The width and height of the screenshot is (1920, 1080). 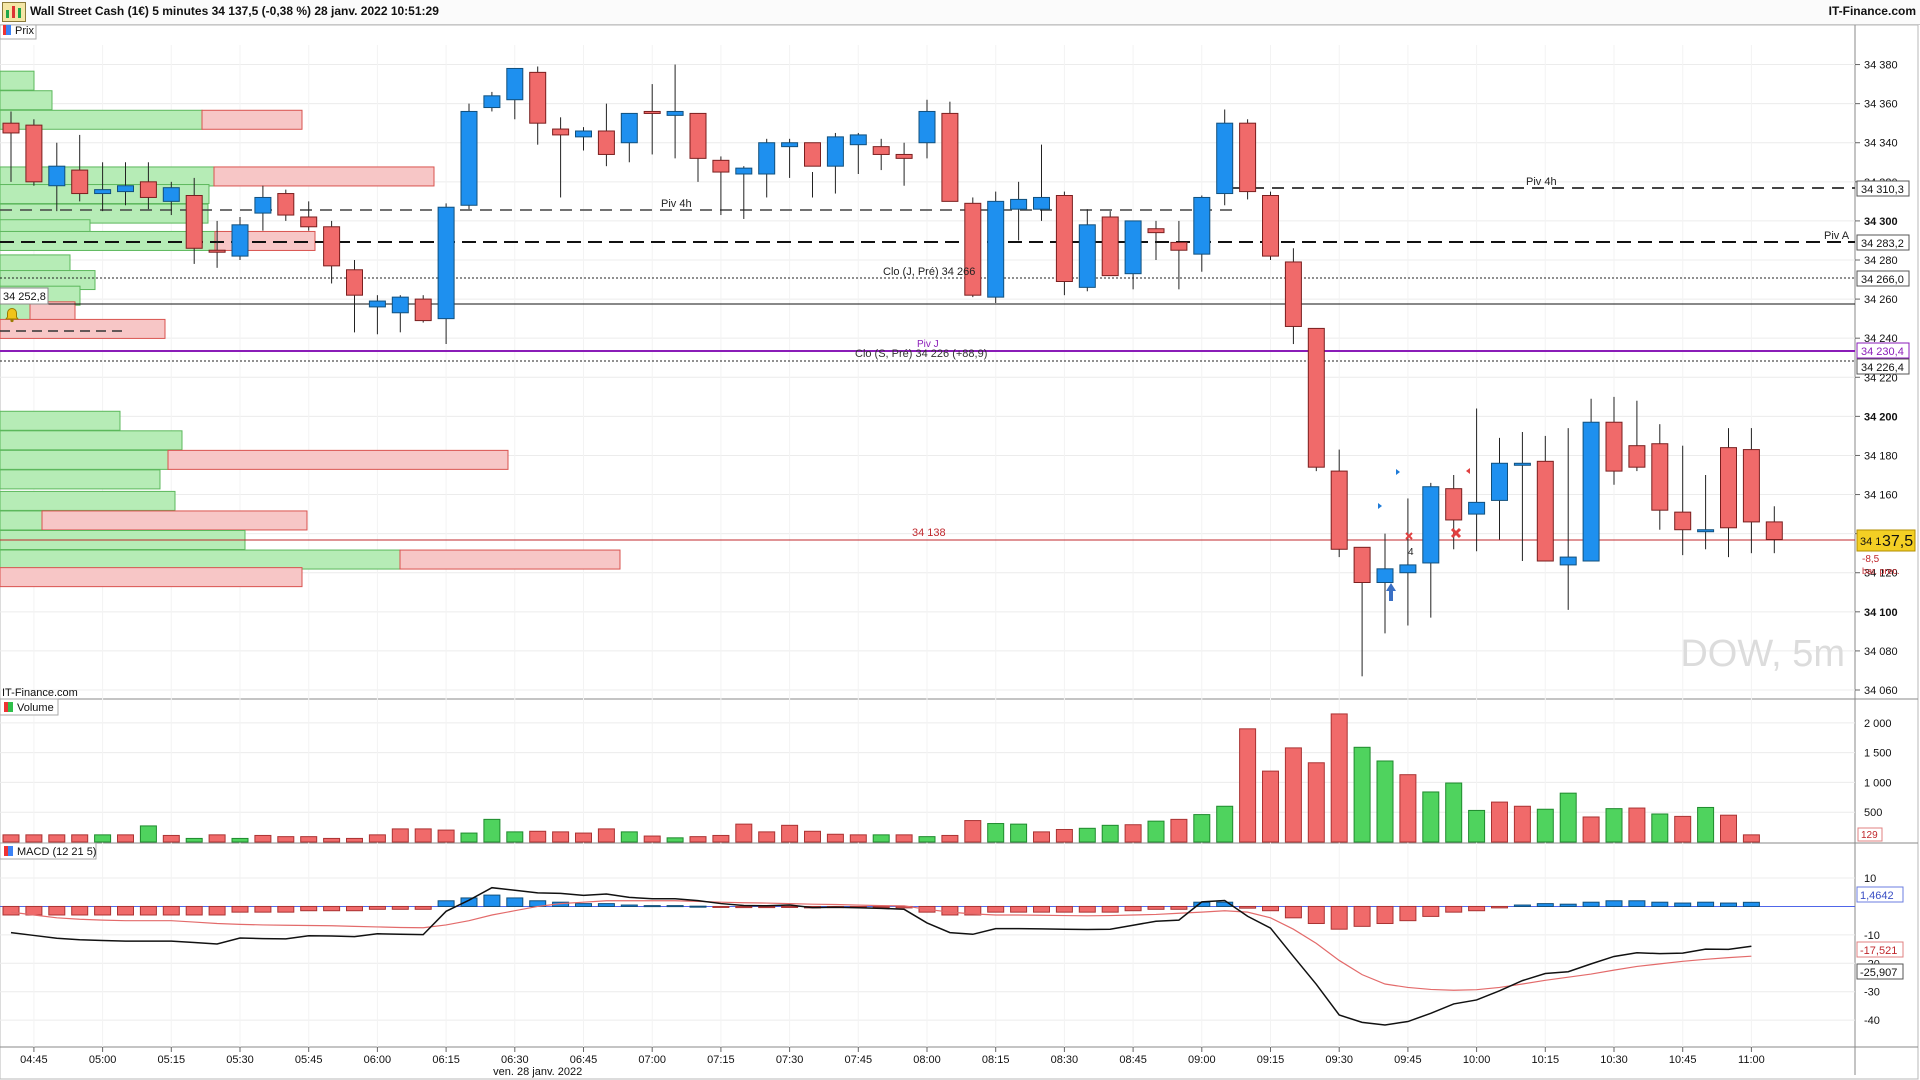 I want to click on volume-tick-label: 1 500, so click(x=1878, y=754).